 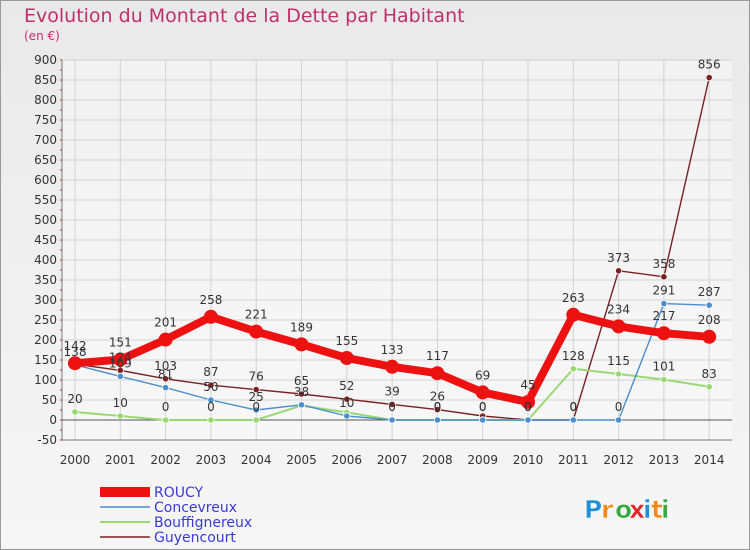 I want to click on legend-label: ROUCY, so click(x=179, y=493).